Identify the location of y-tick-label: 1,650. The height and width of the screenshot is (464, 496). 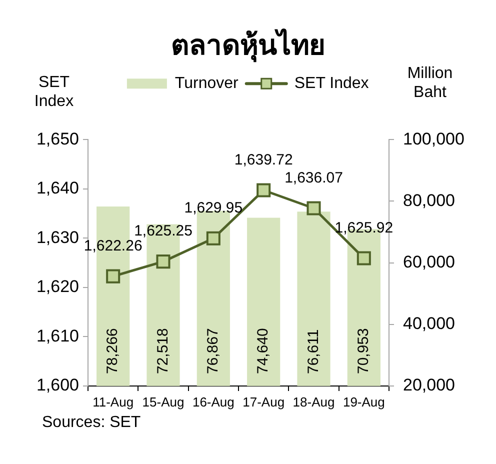
(57, 138).